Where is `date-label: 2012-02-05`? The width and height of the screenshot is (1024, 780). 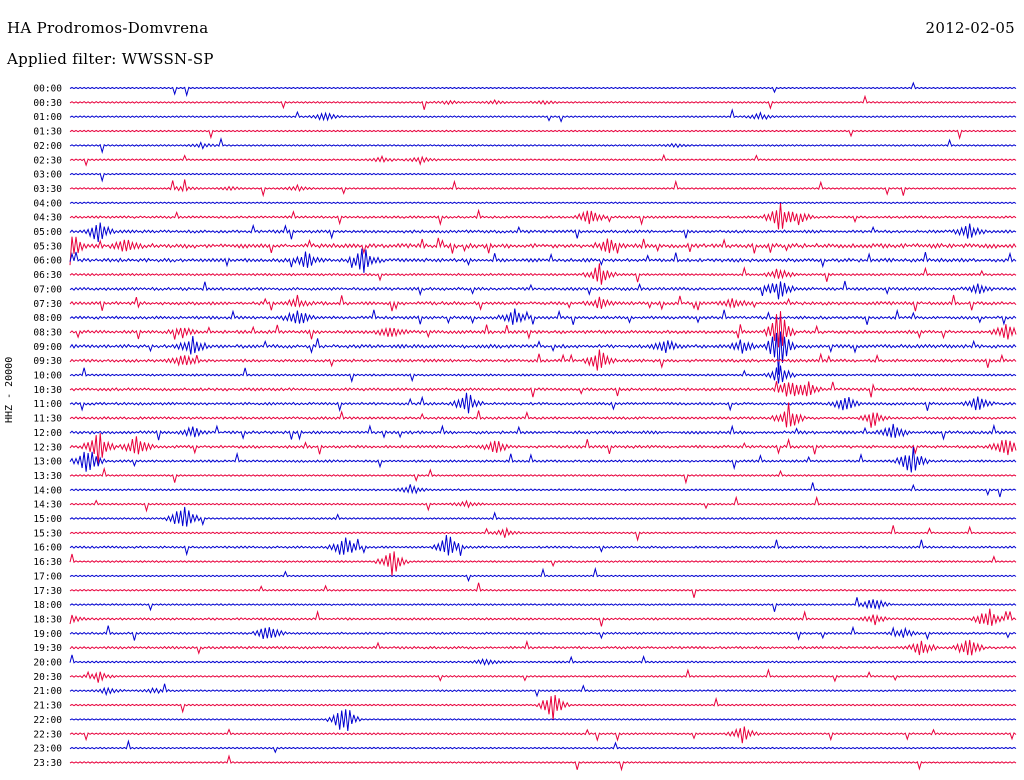 date-label: 2012-02-05 is located at coordinates (970, 28).